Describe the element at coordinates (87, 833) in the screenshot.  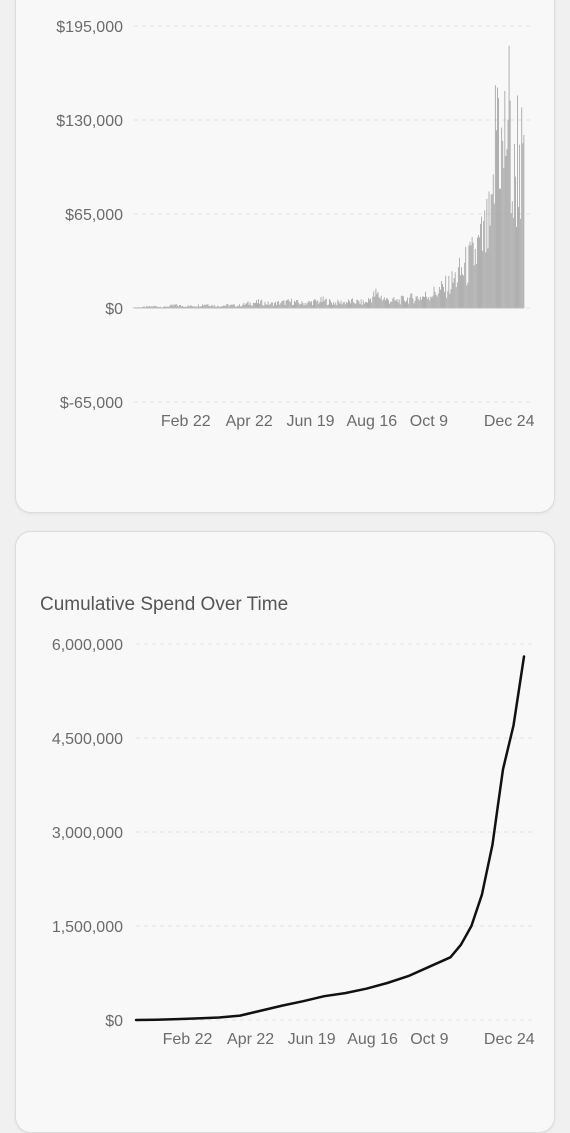
I see `y-tick-label: 3,000,000` at that location.